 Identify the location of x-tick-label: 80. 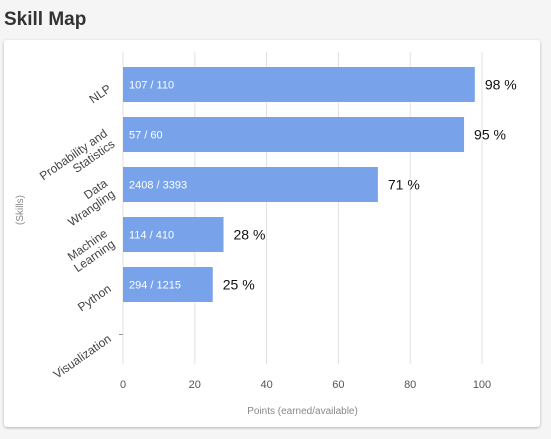
(410, 385).